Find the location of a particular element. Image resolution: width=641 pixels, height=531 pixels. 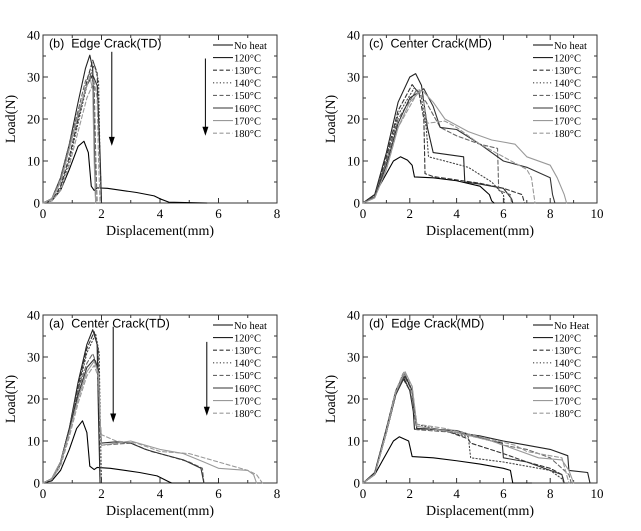

chart-title: (b) Edge Crack(TD) is located at coordinates (105, 43).